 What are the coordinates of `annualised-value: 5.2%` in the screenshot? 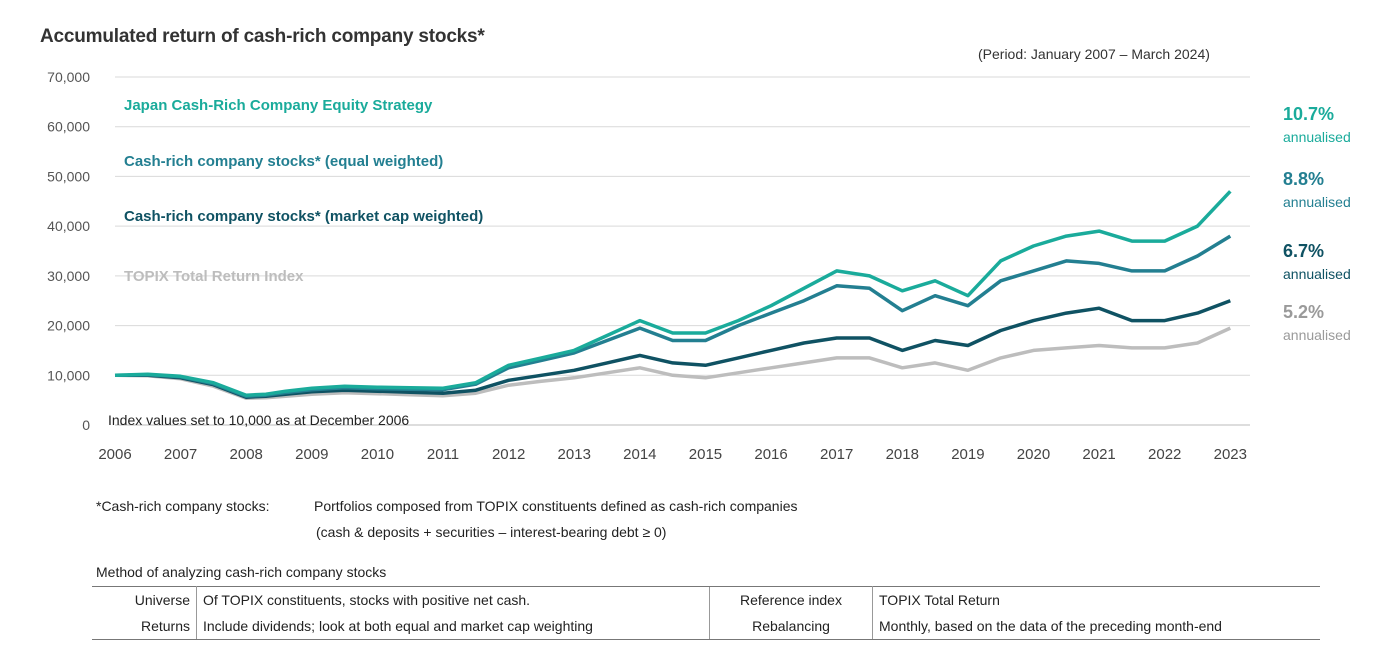 It's located at (1303, 312).